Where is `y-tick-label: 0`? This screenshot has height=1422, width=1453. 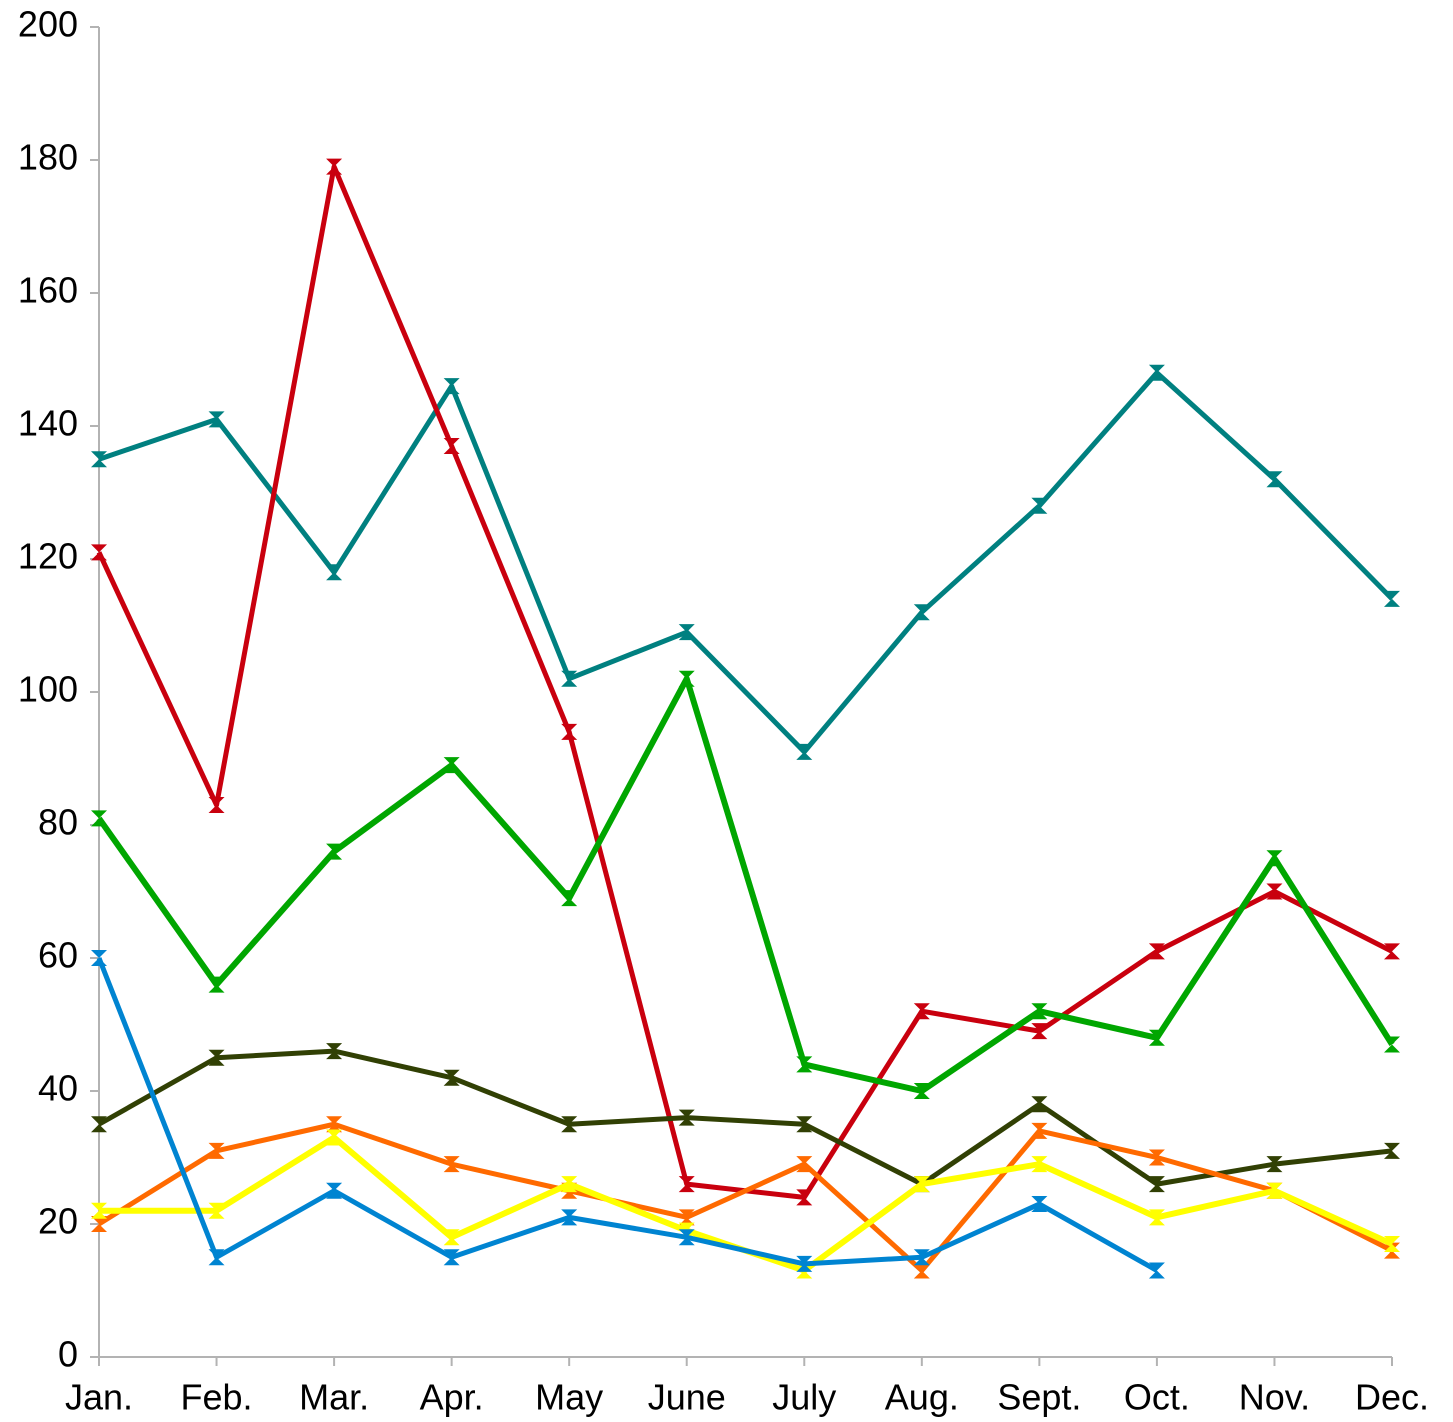 y-tick-label: 0 is located at coordinates (68, 1354).